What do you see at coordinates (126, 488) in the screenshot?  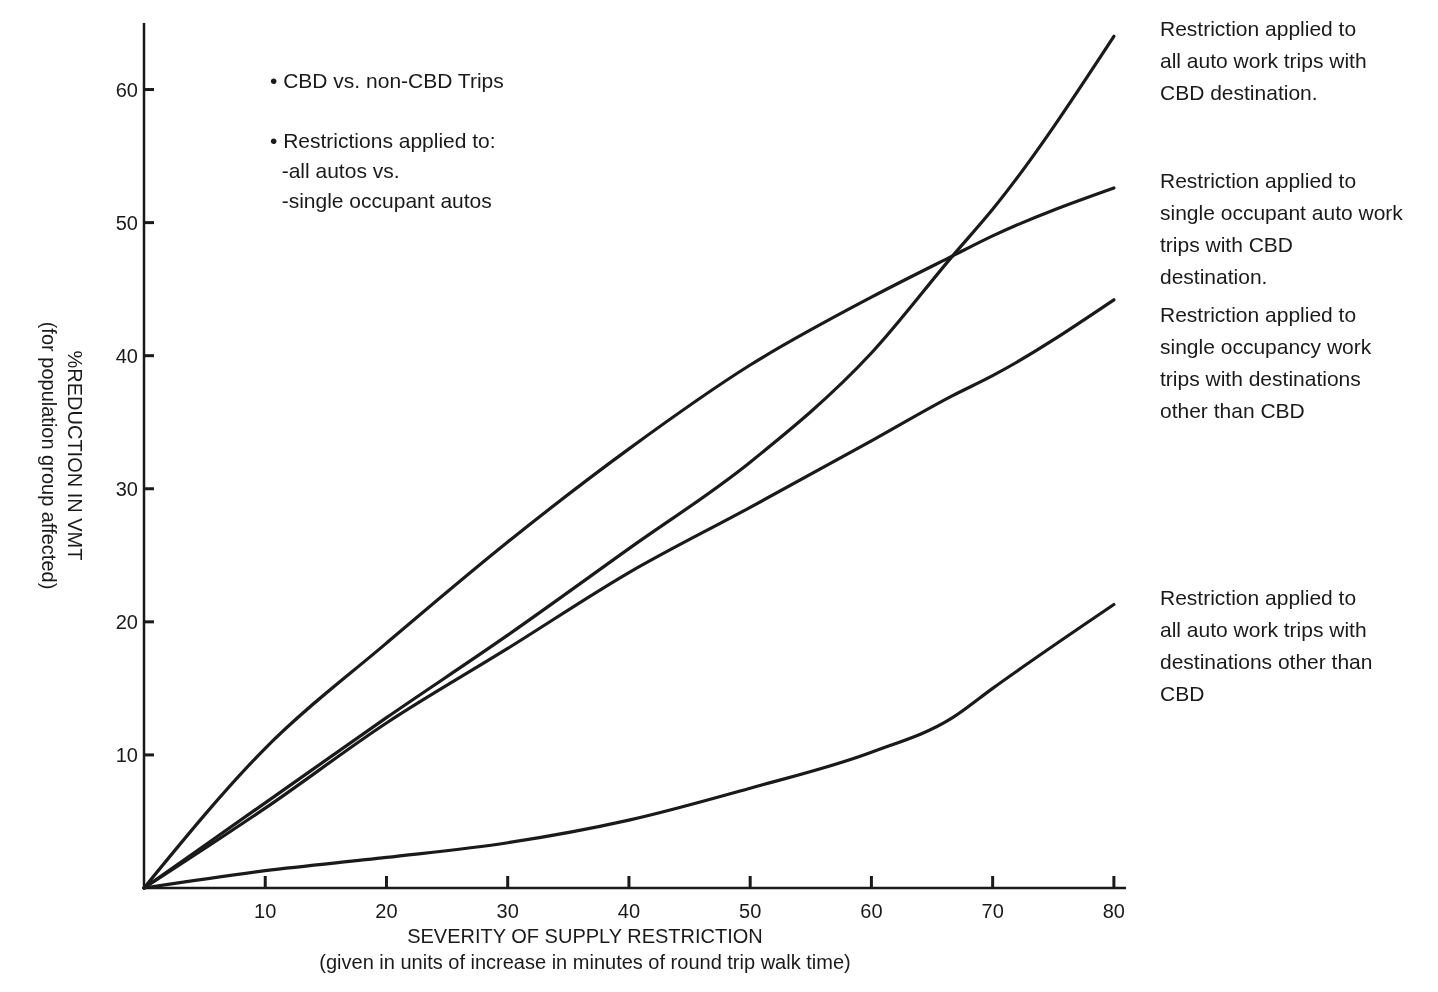 I see `y-tick-label: 30` at bounding box center [126, 488].